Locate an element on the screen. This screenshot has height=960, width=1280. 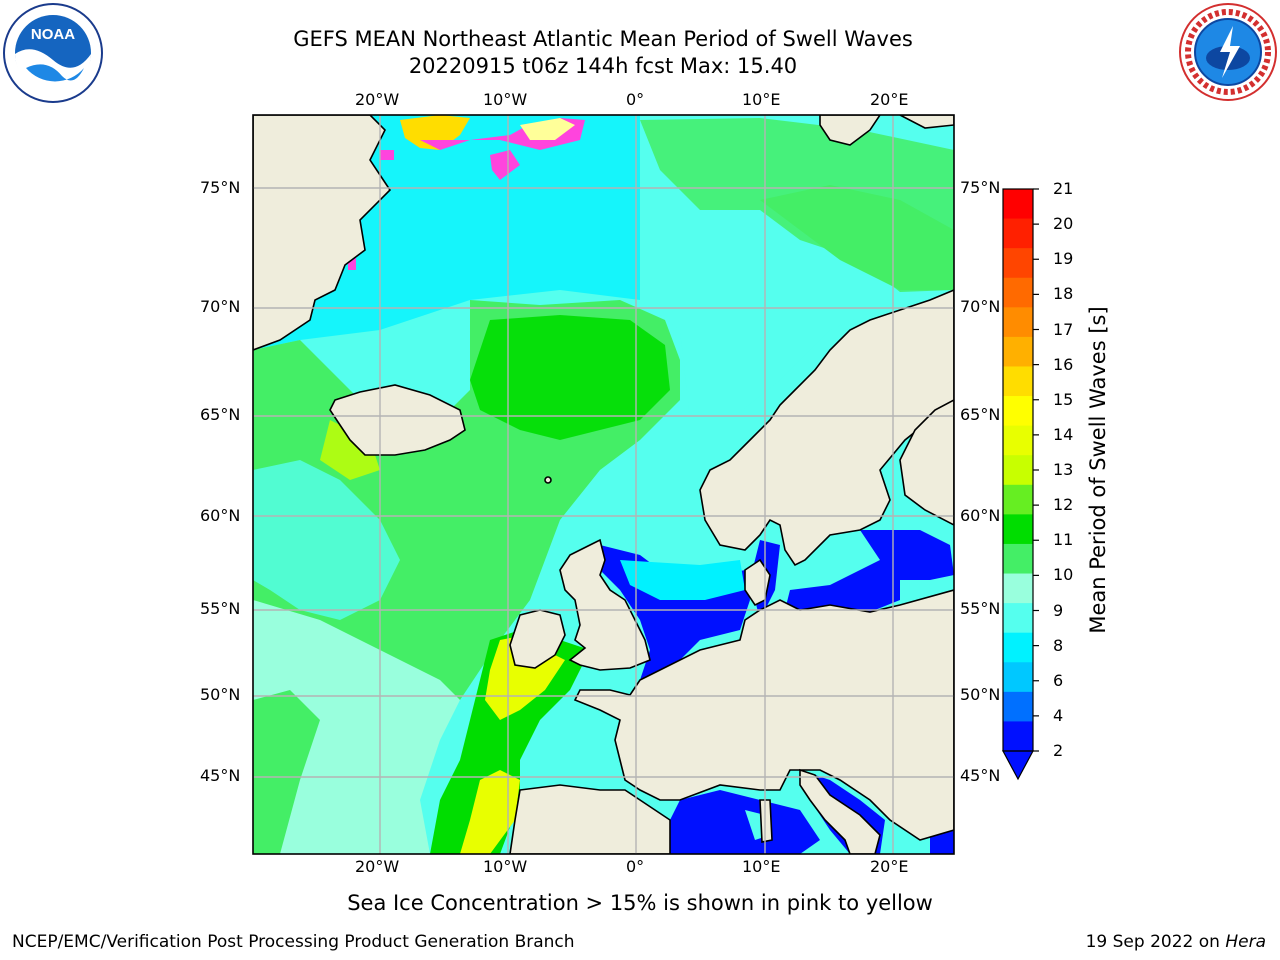
colorbar-tick-label: 4 is located at coordinates (1058, 715).